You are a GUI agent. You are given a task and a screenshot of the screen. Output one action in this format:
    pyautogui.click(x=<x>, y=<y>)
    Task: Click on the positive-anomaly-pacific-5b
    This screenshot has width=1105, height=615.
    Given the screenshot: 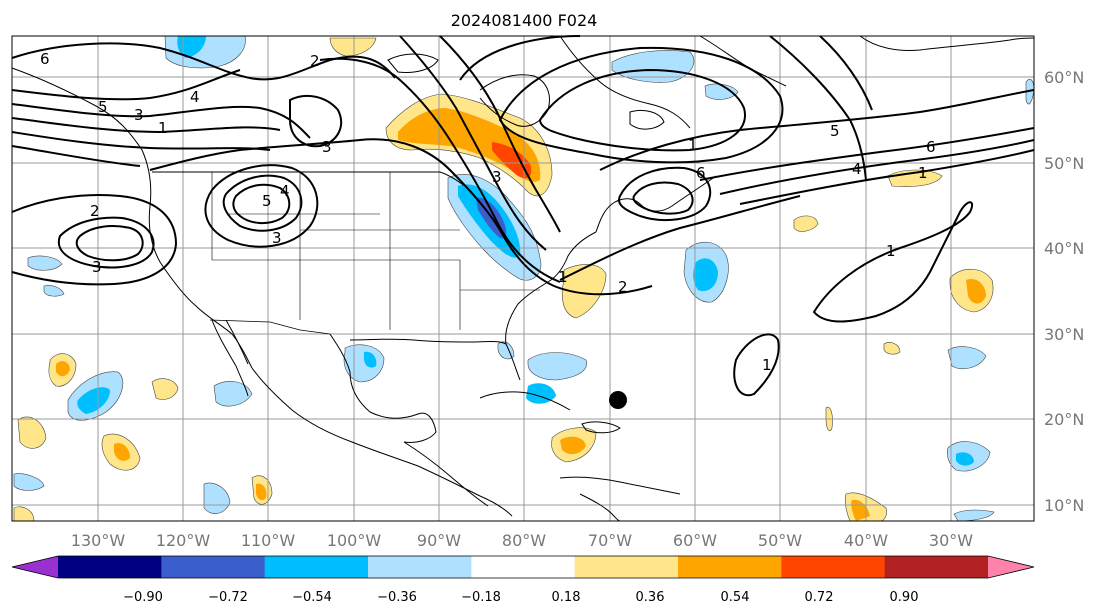 What is the action you would take?
    pyautogui.click(x=261, y=492)
    